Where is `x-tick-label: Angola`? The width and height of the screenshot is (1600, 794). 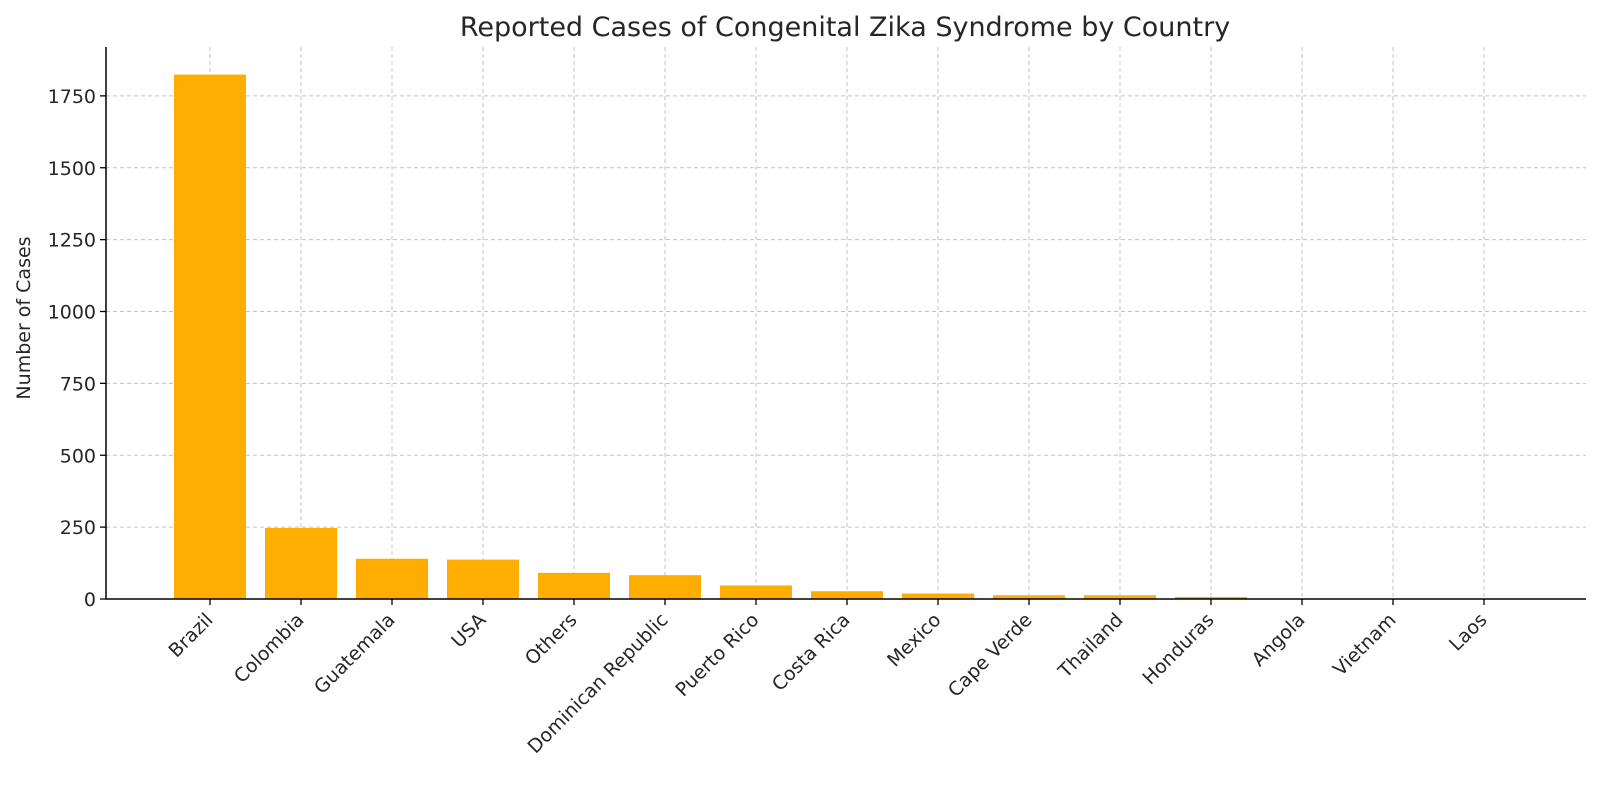 x-tick-label: Angola is located at coordinates (1279, 640).